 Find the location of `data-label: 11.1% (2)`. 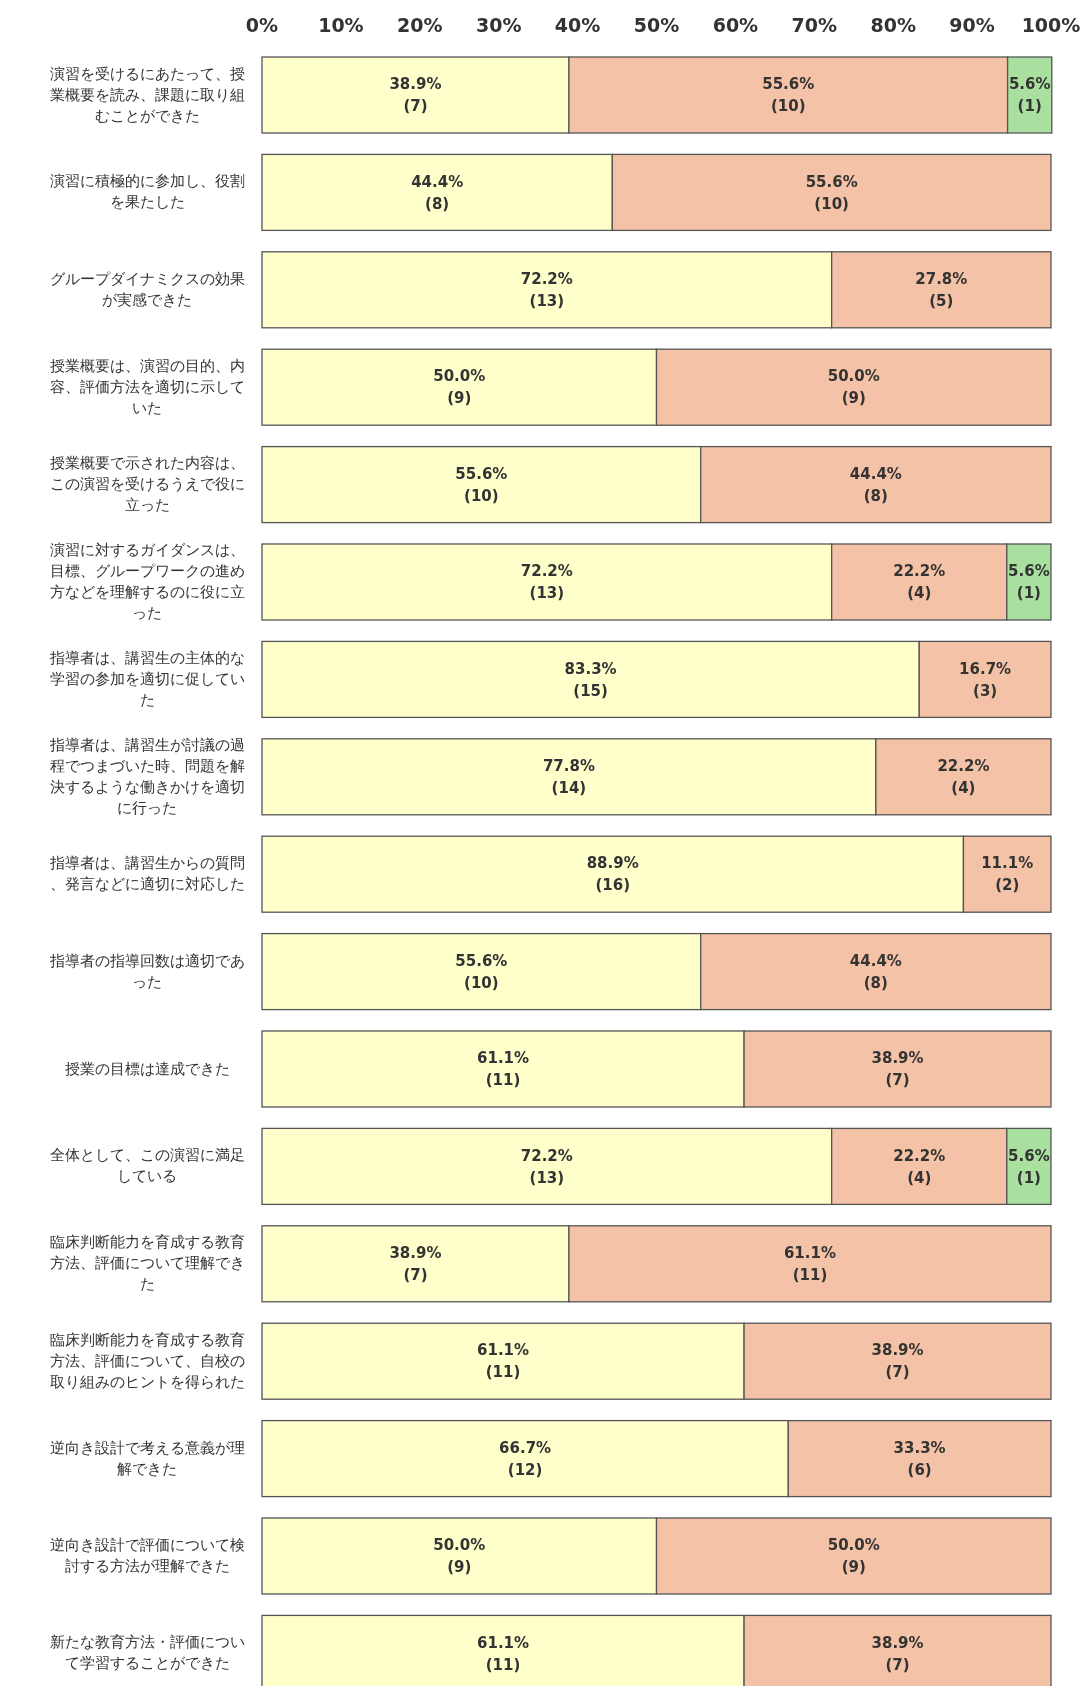

data-label: 11.1% (2) is located at coordinates (1007, 874).